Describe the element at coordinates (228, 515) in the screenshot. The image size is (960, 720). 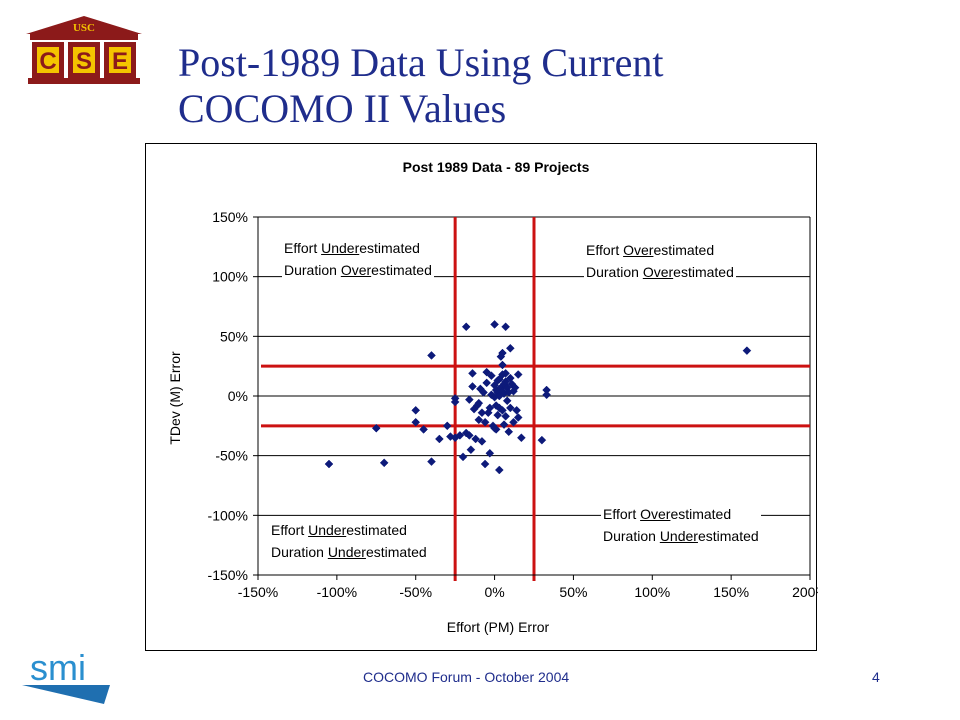
I see `y-tick-label-5: -100%` at that location.